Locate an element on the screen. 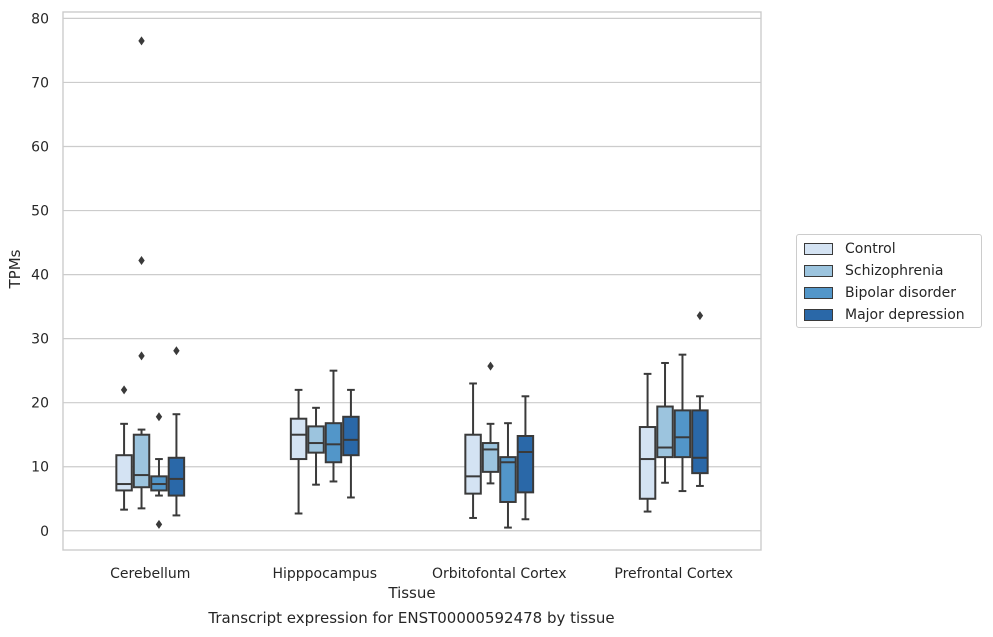 This screenshot has height=637, width=993. legend-item-control: Control is located at coordinates (850, 249).